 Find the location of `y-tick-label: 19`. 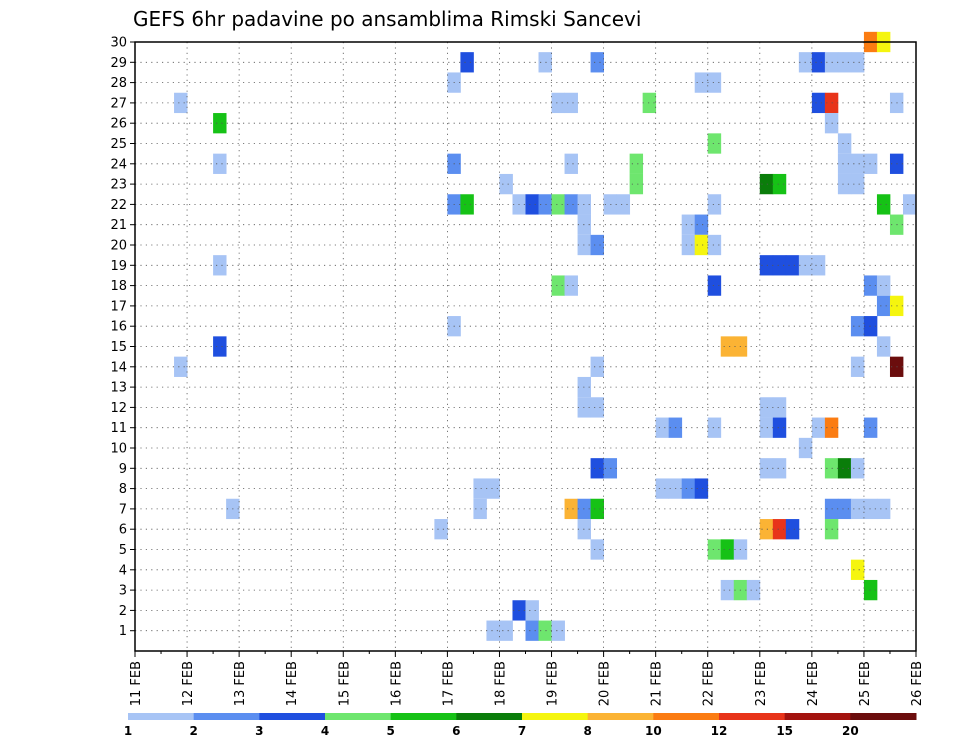

y-tick-label: 19 is located at coordinates (118, 266).